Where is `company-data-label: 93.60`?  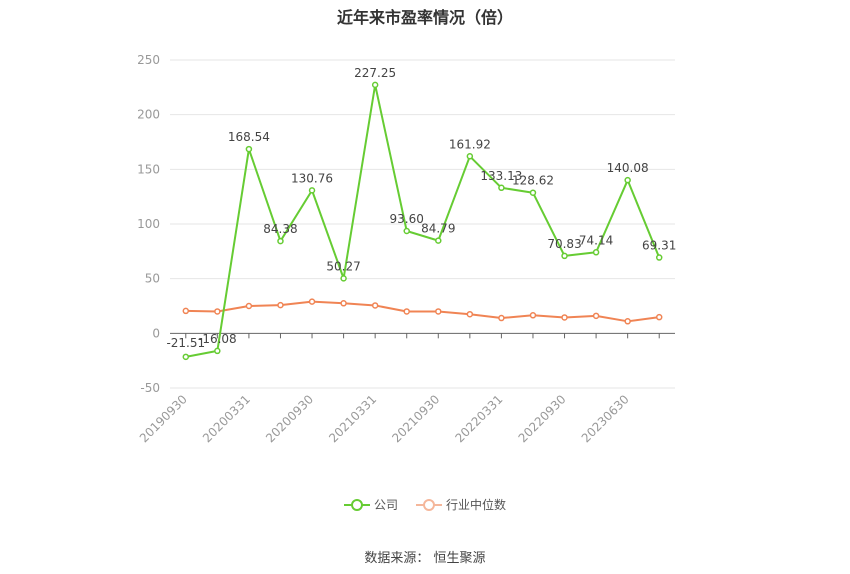 company-data-label: 93.60 is located at coordinates (407, 219).